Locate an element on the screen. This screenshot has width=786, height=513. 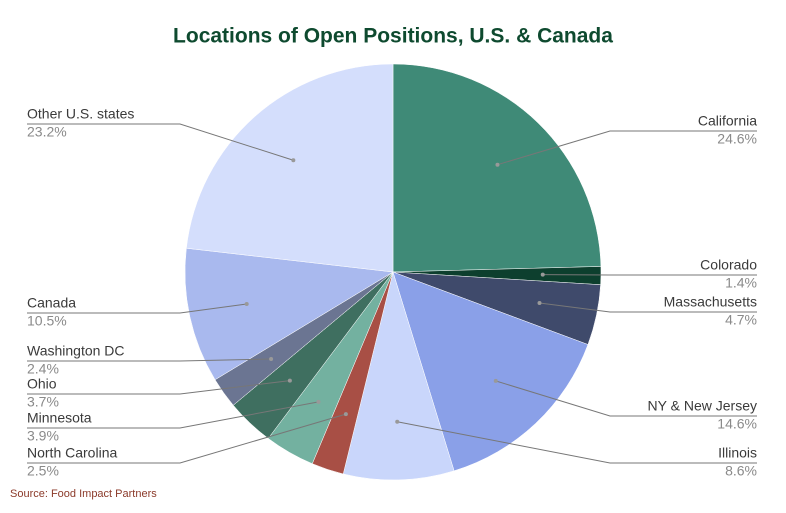
slice-label: Minnesota is located at coordinates (59, 418).